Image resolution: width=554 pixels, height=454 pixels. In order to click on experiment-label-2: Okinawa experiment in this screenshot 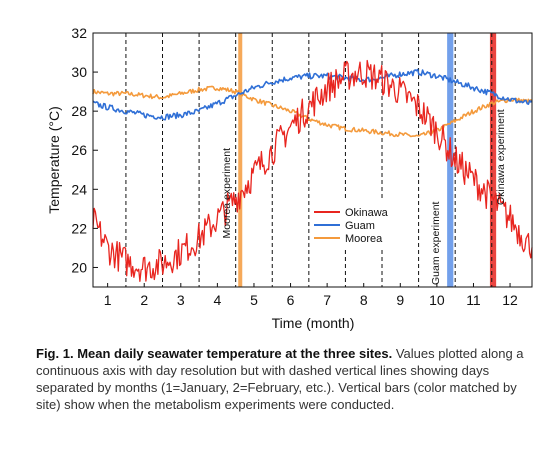, I will do `click(501, 157)`.